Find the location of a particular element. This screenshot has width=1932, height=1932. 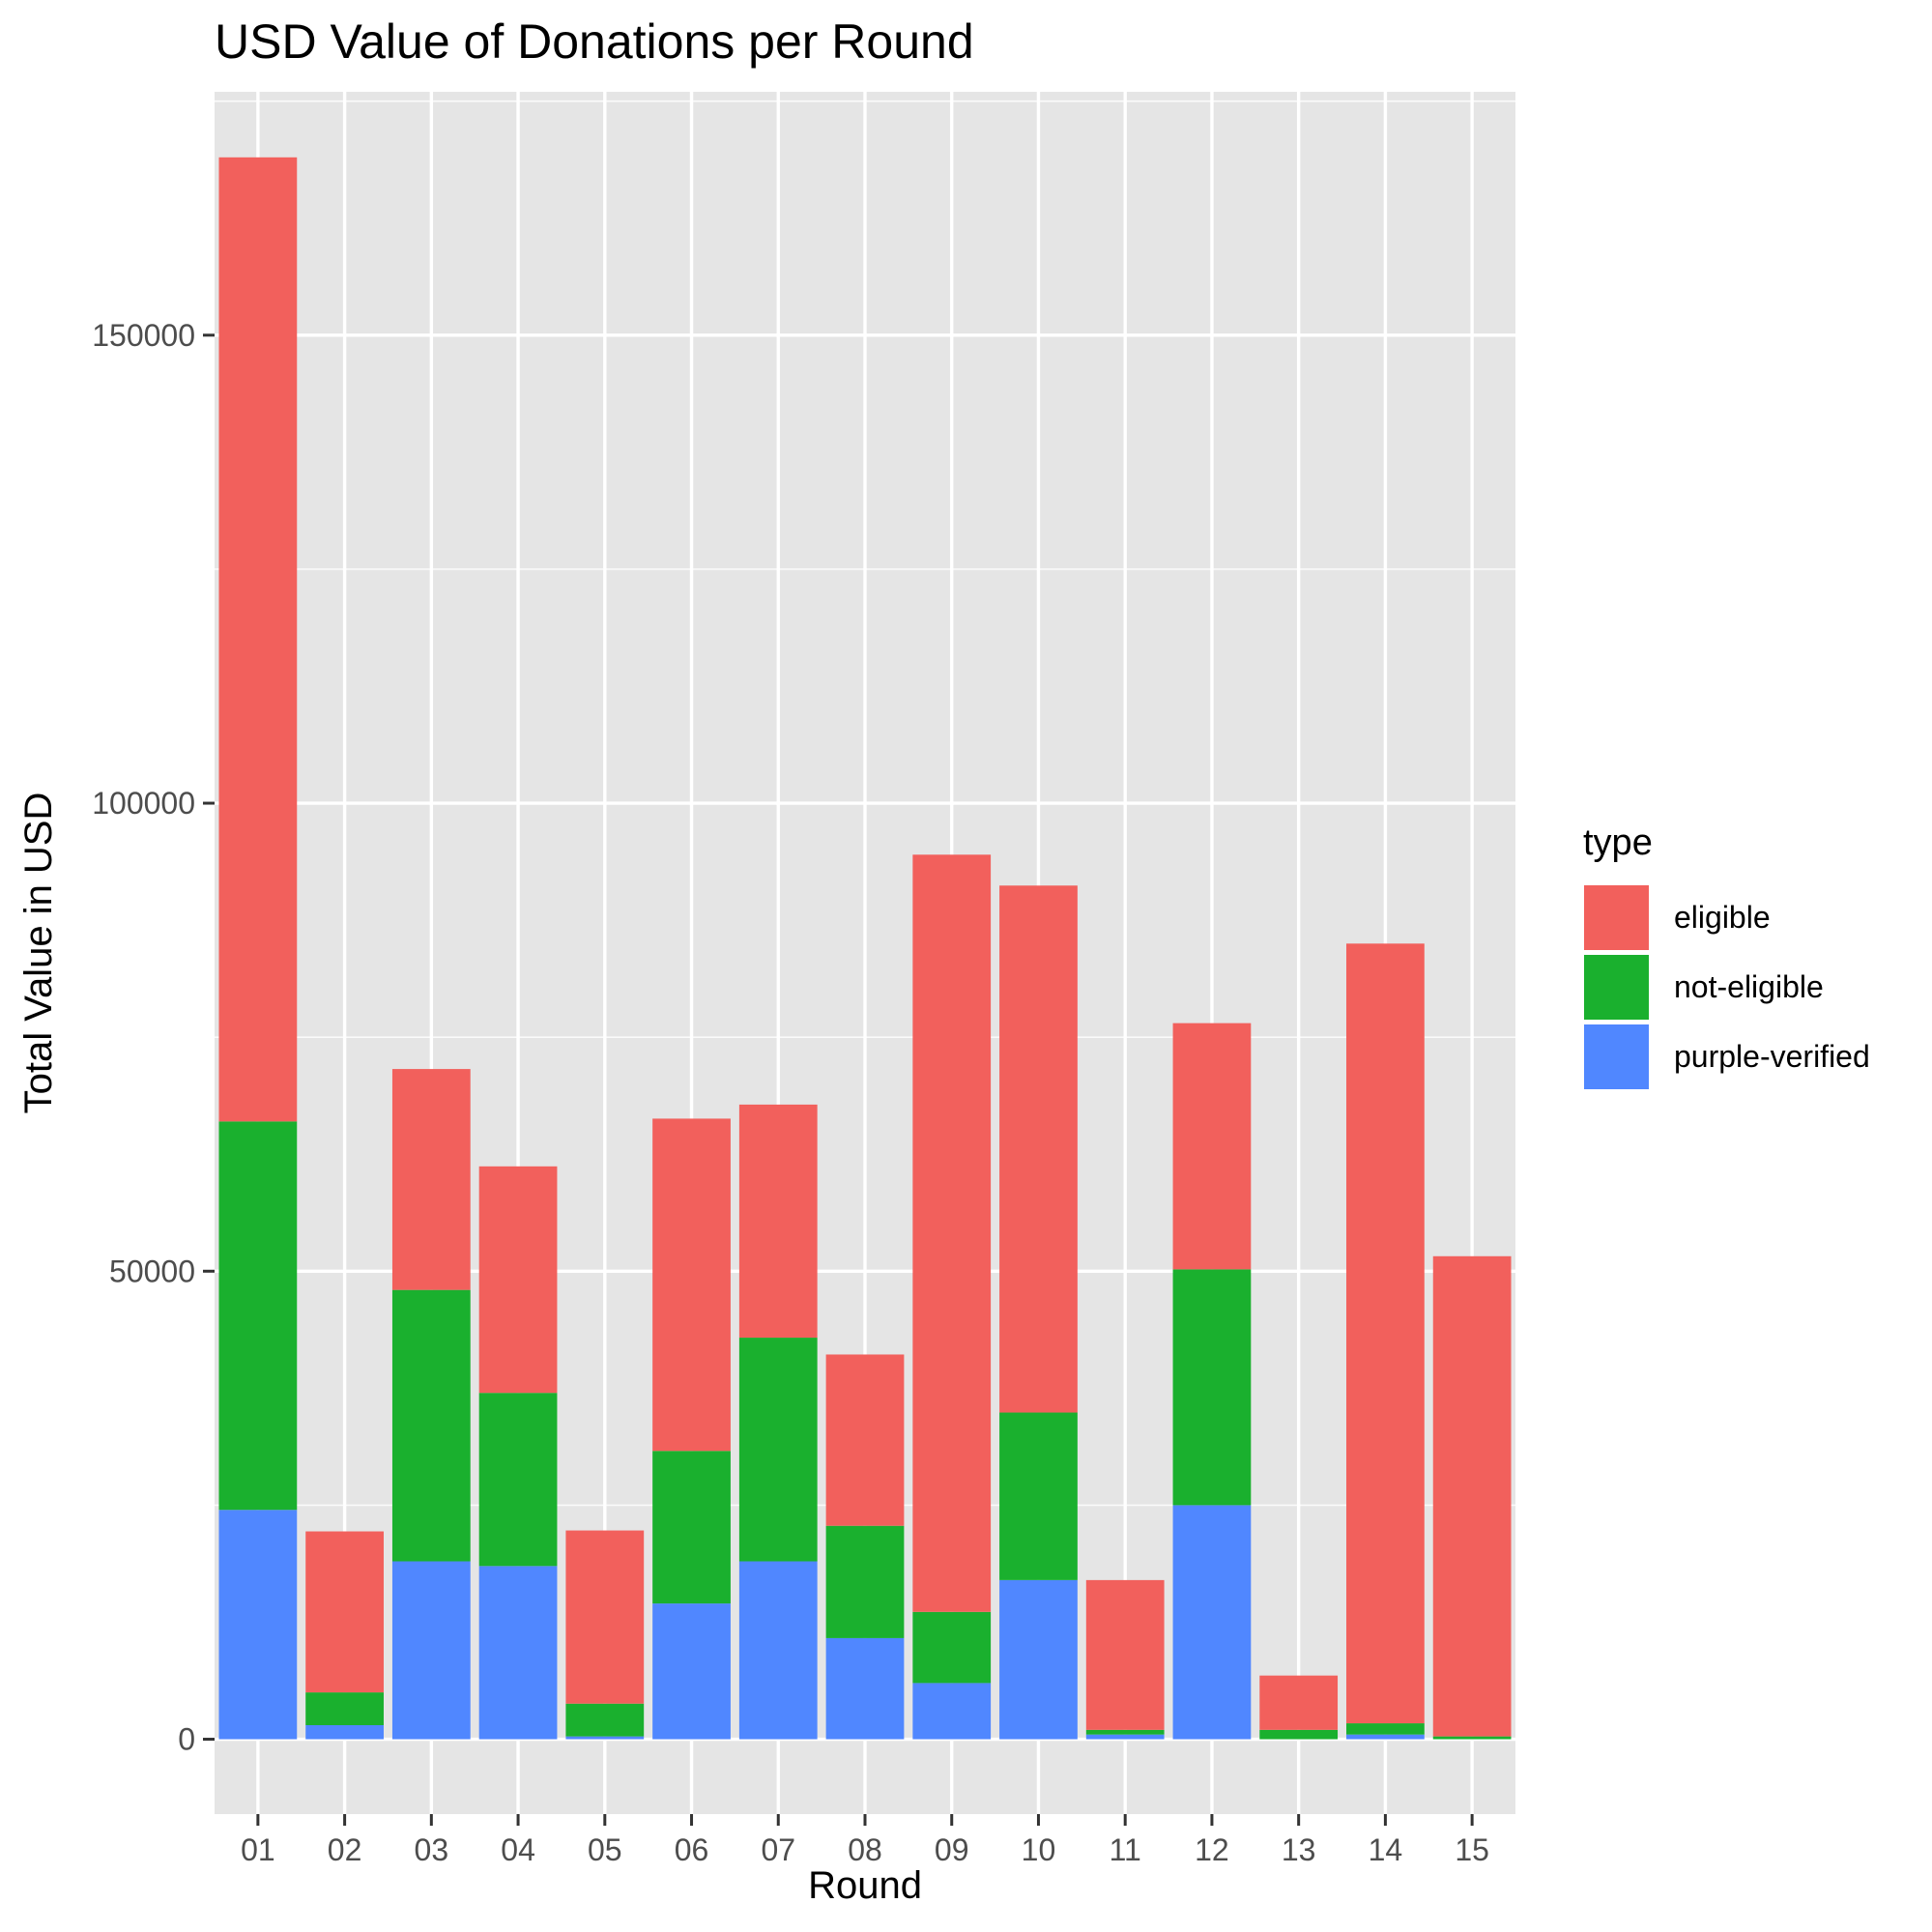

chart-title: USD Value of Donations per Round is located at coordinates (594, 41).